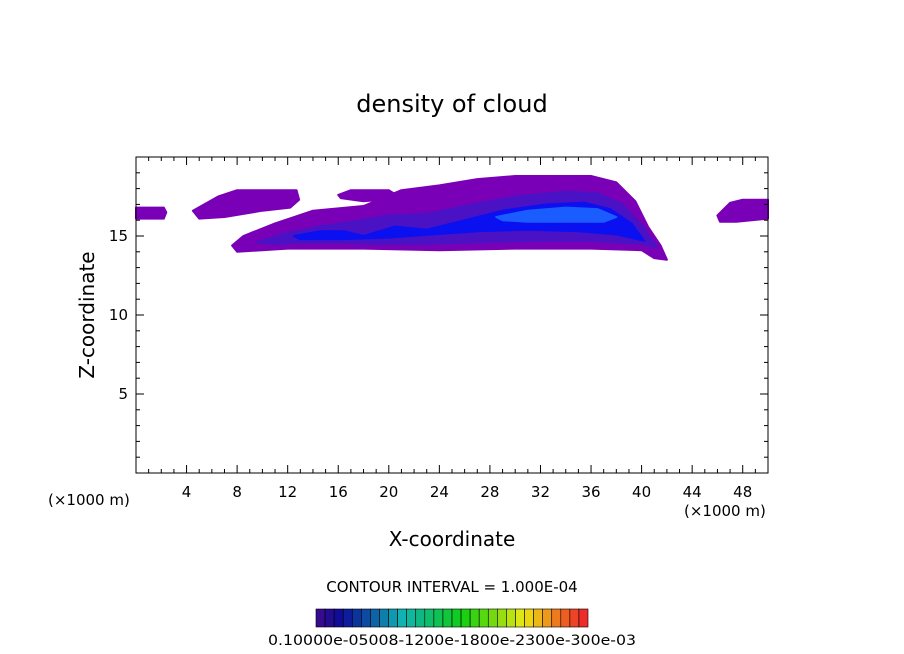 Image resolution: width=904 pixels, height=654 pixels. I want to click on x-tick-label: 16, so click(338, 492).